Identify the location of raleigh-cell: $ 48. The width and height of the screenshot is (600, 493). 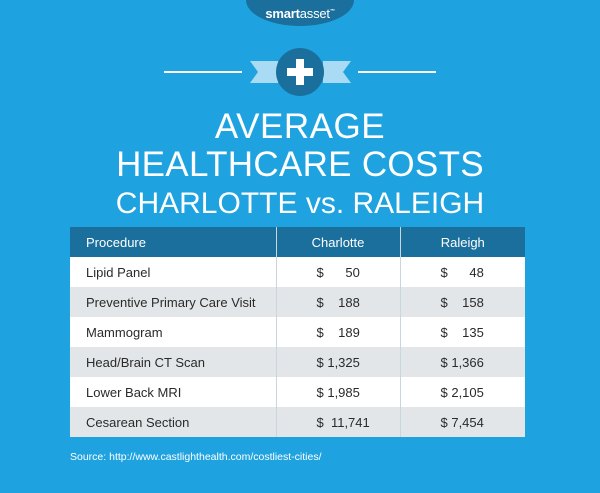
(462, 272).